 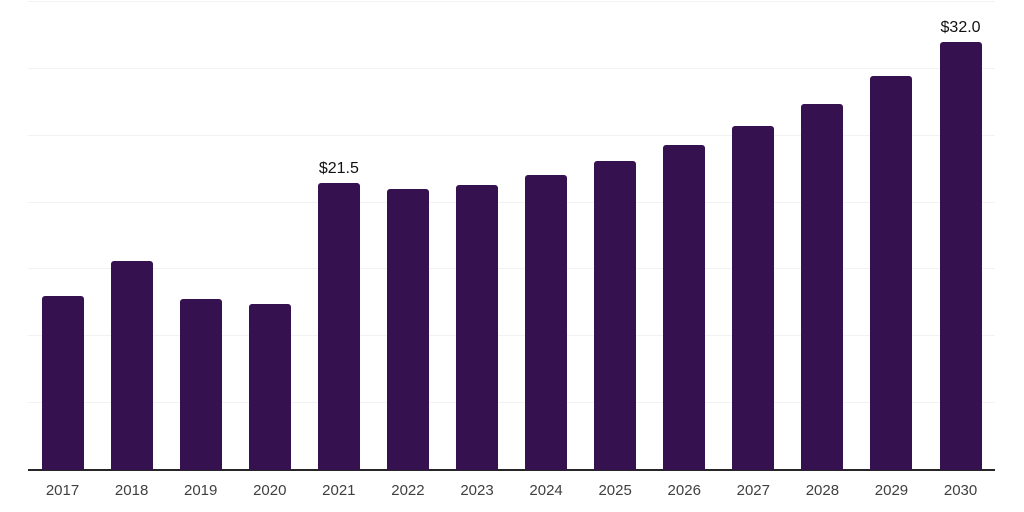 I want to click on bar-2020, so click(x=269, y=387).